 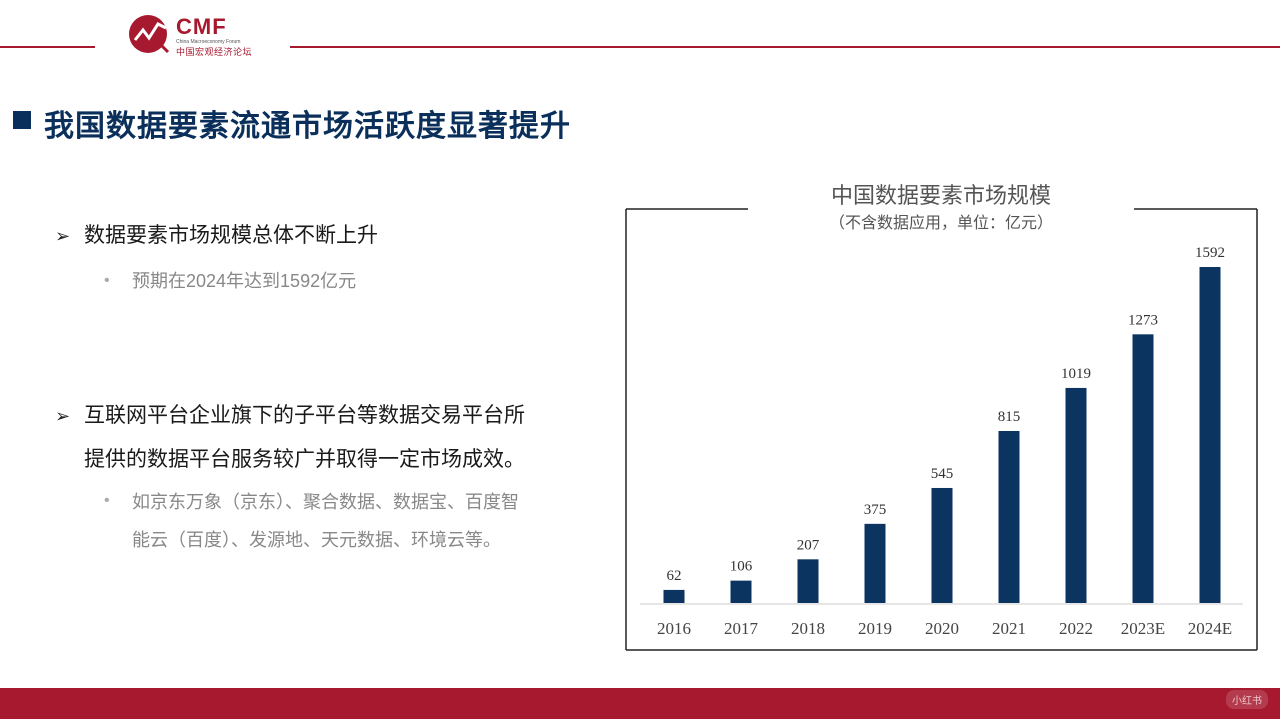 What do you see at coordinates (1143, 628) in the screenshot?
I see `x-tick-label: 2023E` at bounding box center [1143, 628].